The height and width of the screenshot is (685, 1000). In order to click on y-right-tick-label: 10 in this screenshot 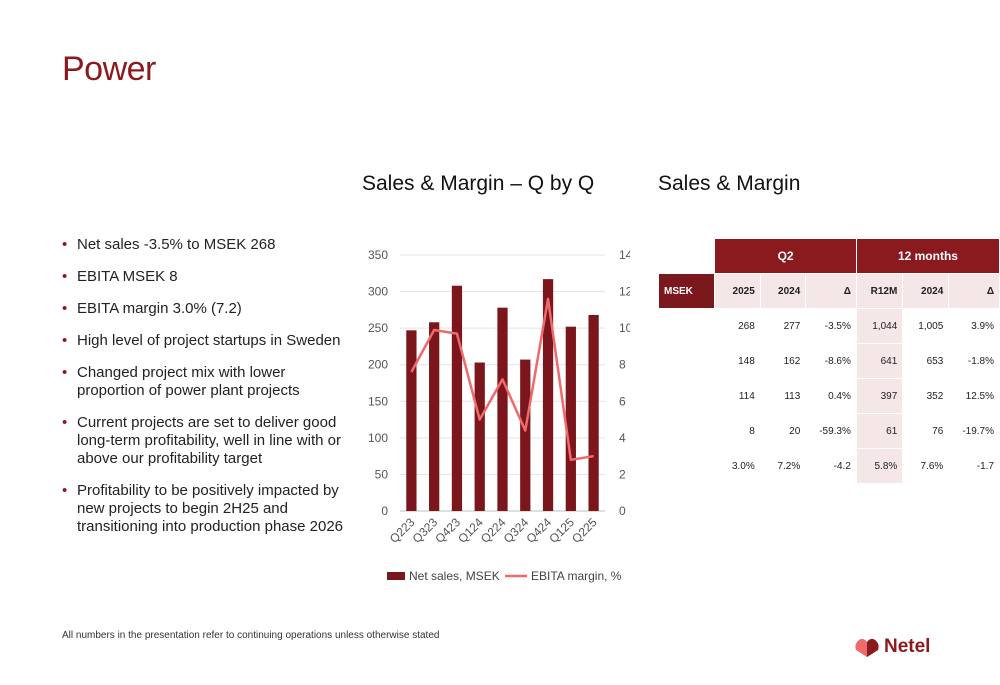, I will do `click(624, 328)`.